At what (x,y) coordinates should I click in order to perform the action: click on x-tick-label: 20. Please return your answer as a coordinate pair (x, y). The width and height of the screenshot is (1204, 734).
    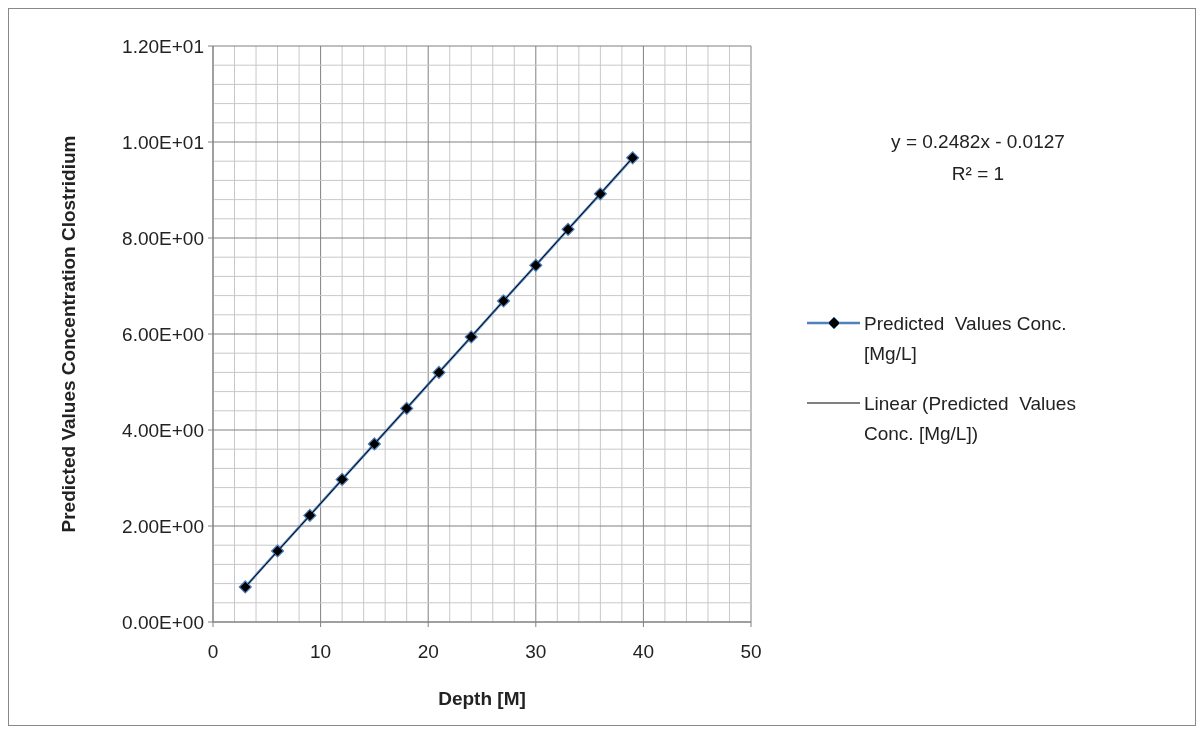
    Looking at the image, I should click on (428, 651).